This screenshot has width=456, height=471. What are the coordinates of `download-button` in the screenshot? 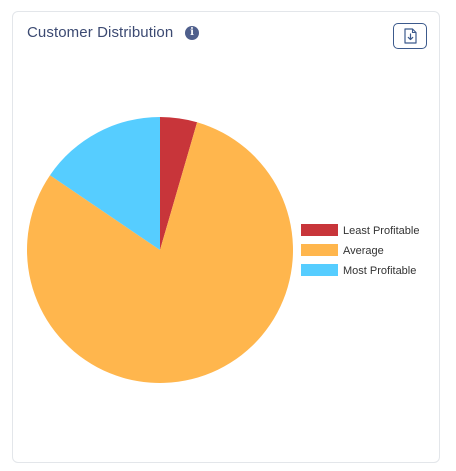 It's located at (410, 36).